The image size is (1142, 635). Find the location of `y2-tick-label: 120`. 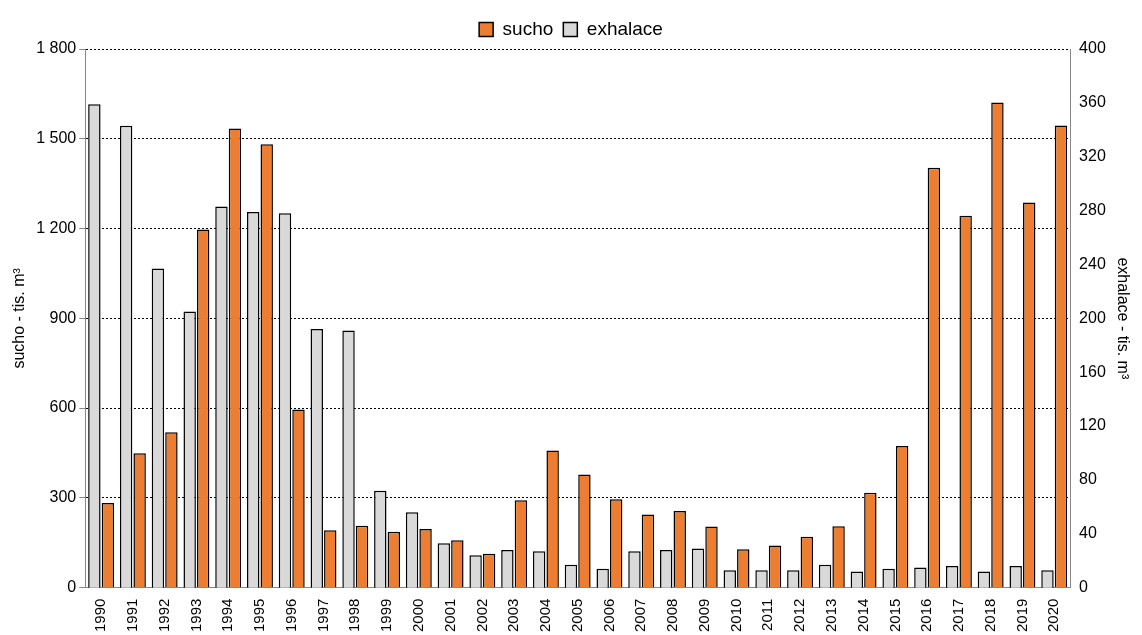

y2-tick-label: 120 is located at coordinates (1092, 425).